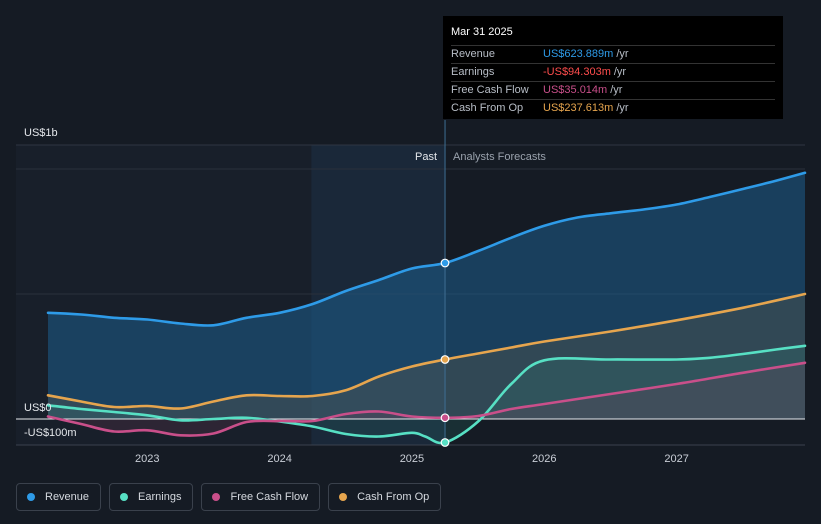  What do you see at coordinates (487, 108) in the screenshot?
I see `tooltip-label: Cash From Op` at bounding box center [487, 108].